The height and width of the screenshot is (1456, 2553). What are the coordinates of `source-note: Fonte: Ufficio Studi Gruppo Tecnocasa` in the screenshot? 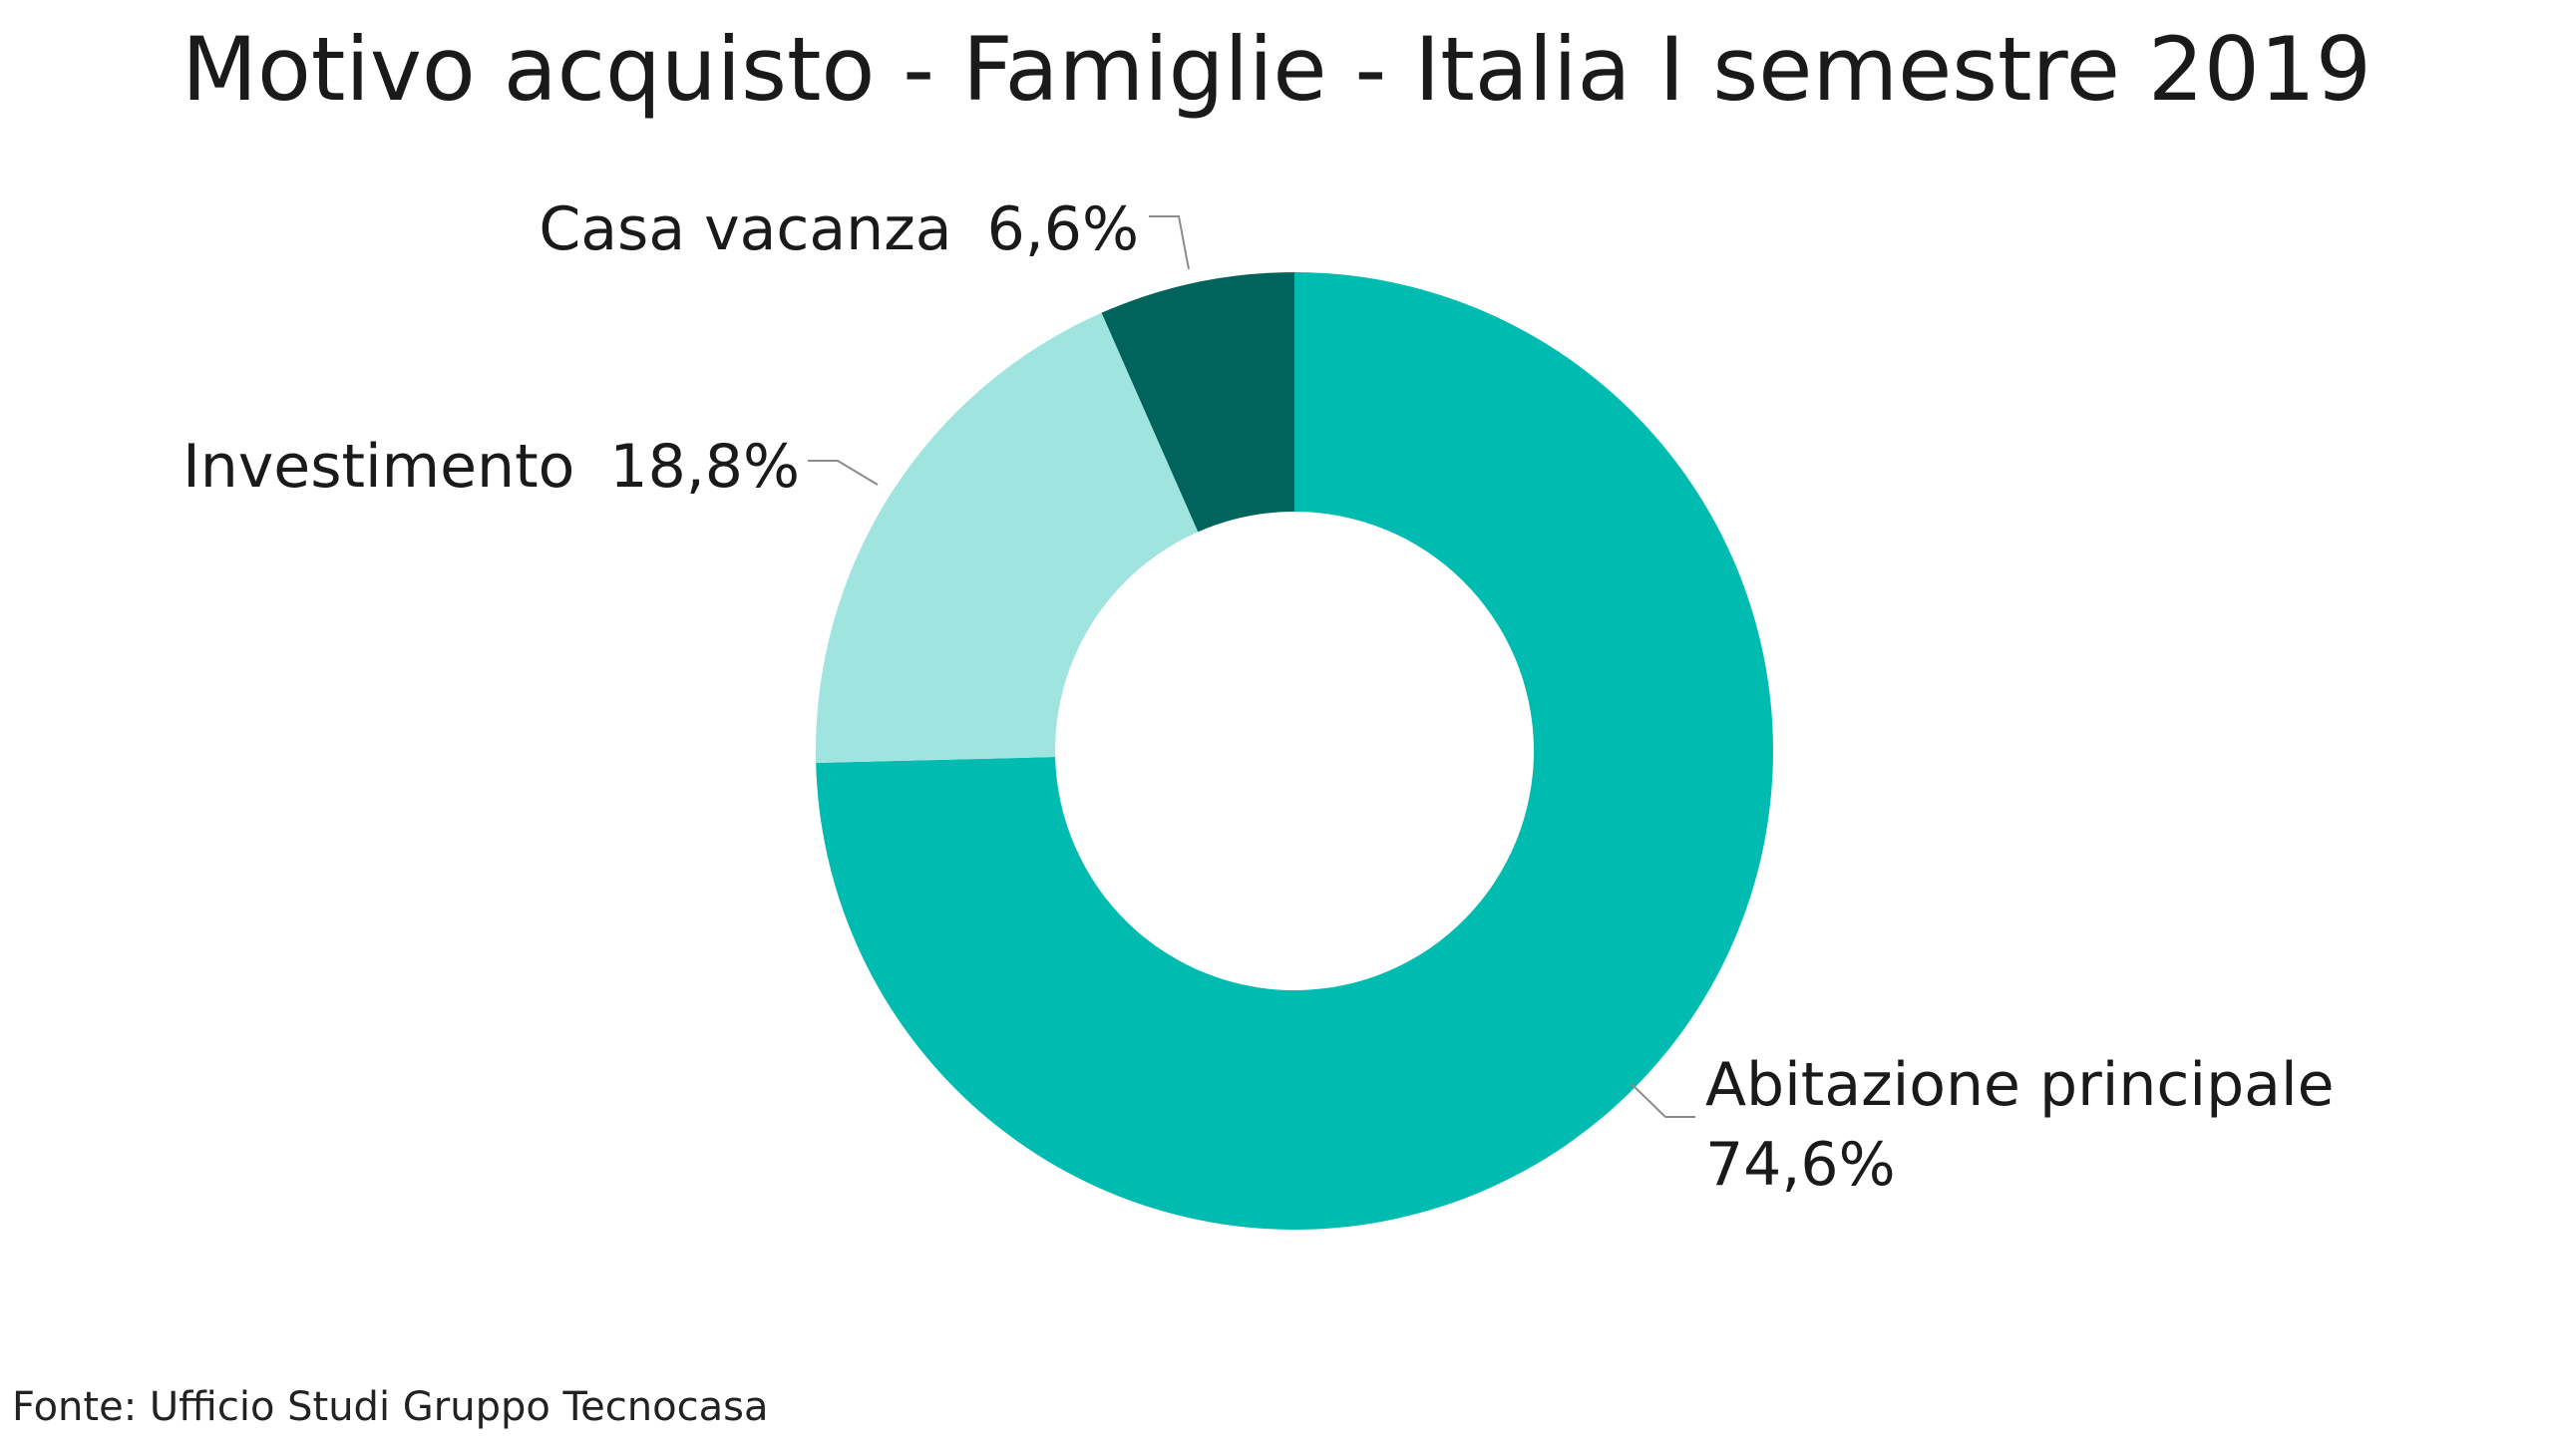 It's located at (391, 1407).